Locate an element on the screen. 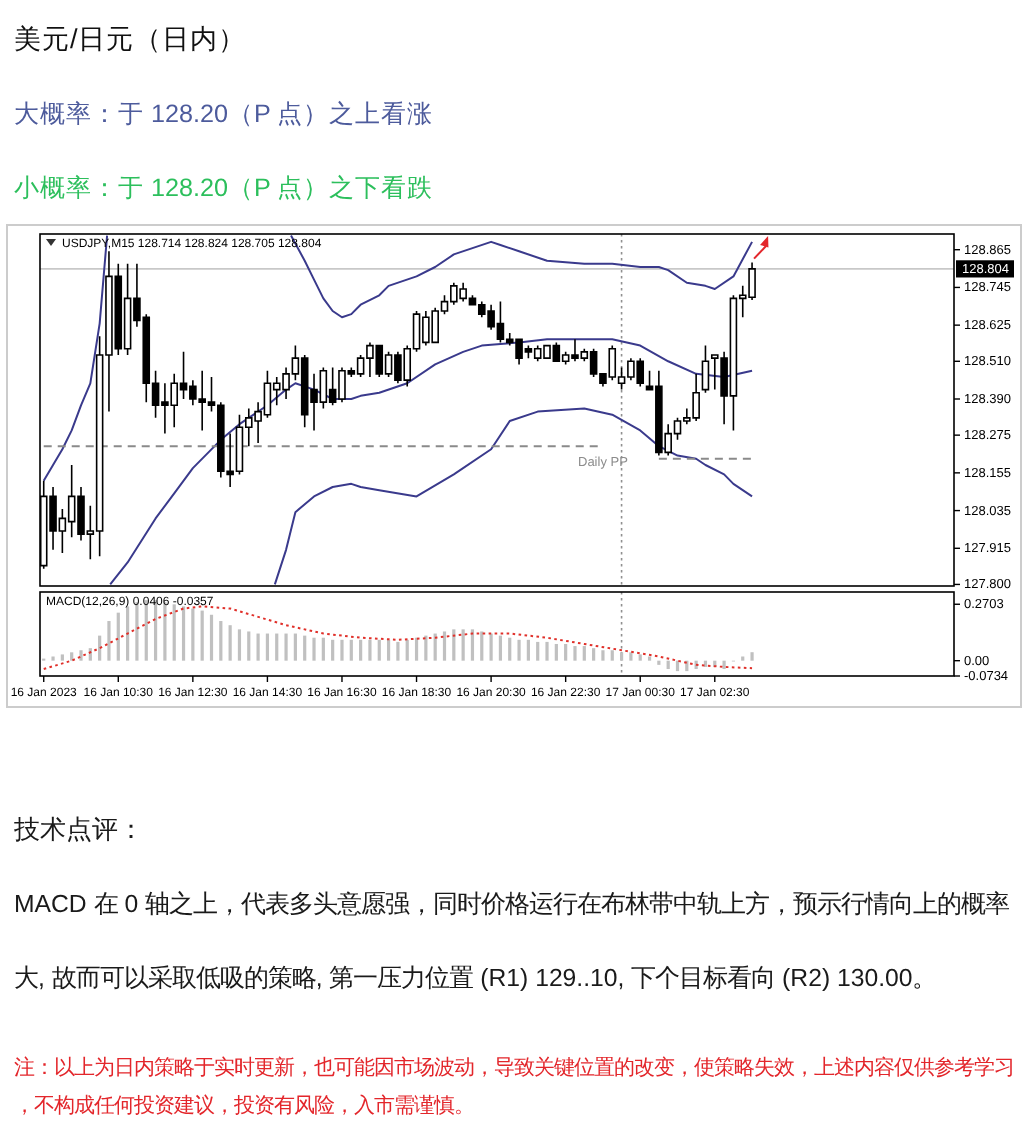  text: 小概率：于 128.20（P 点）之下看跌 is located at coordinates (224, 187).